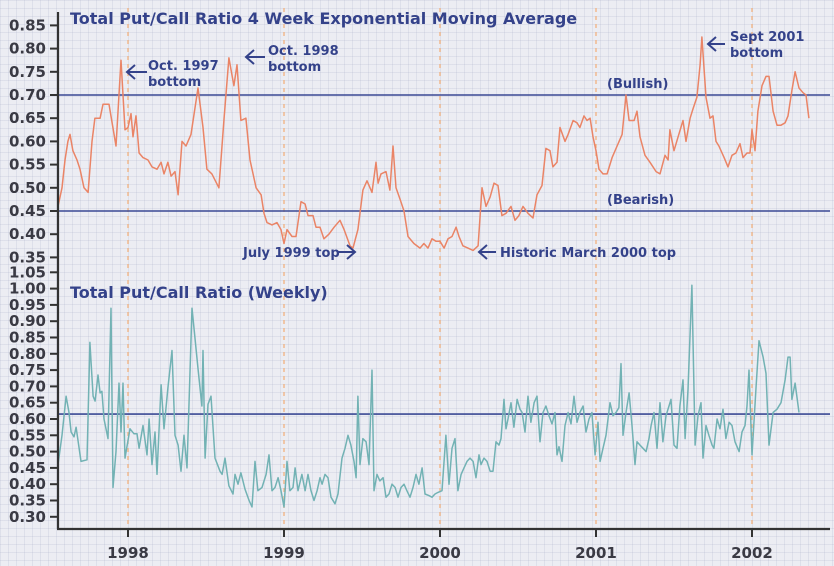 The width and height of the screenshot is (834, 566). What do you see at coordinates (596, 553) in the screenshot?
I see `x-tick-label-2001: 2001` at bounding box center [596, 553].